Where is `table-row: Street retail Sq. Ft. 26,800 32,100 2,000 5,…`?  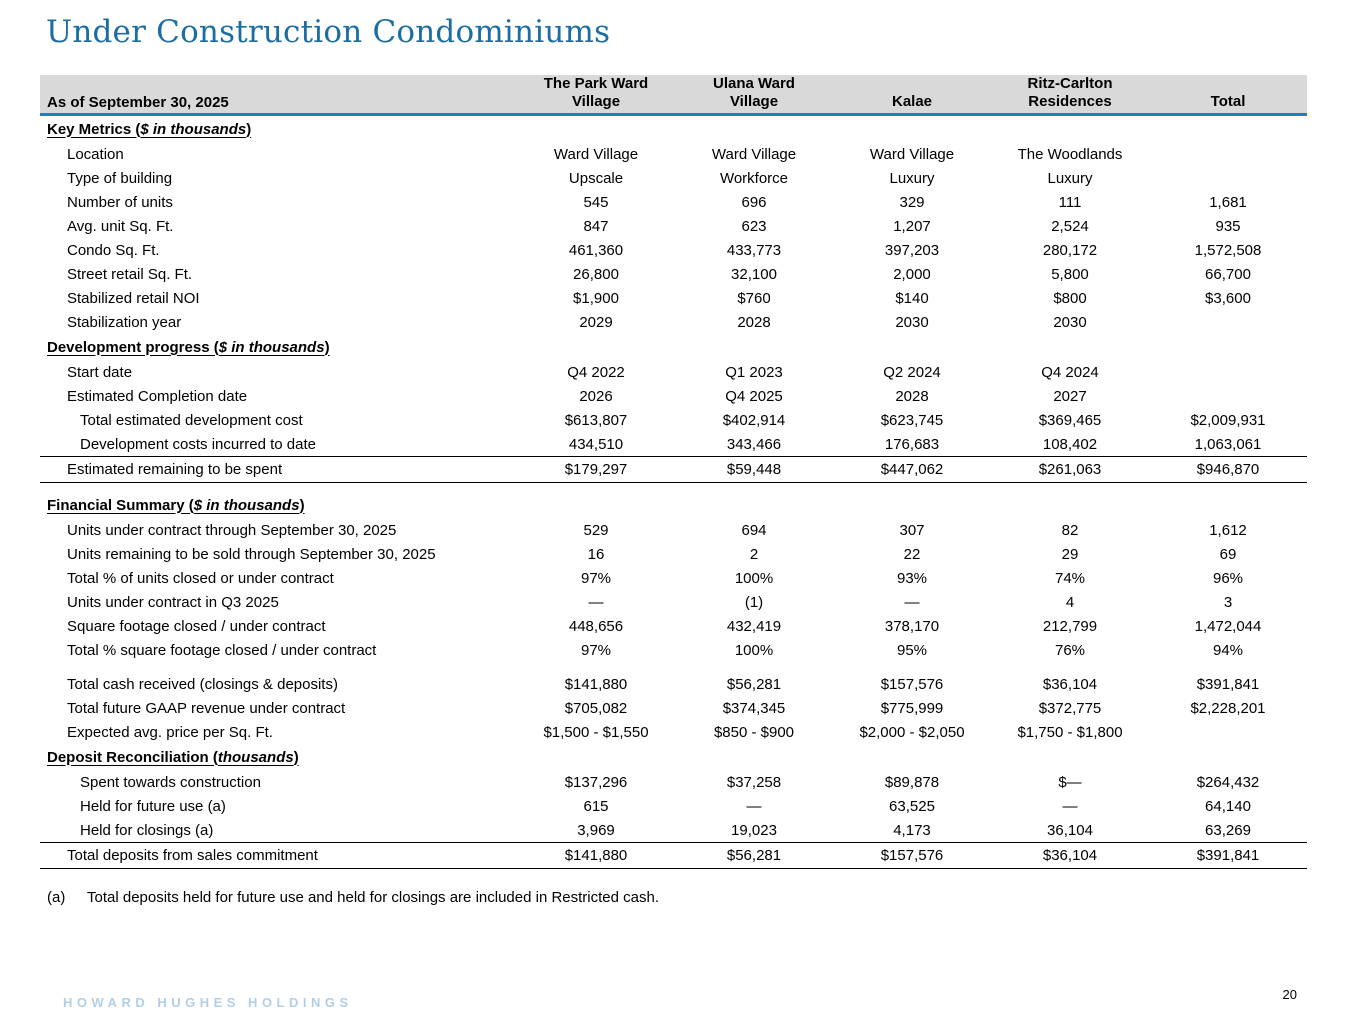 table-row: Street retail Sq. Ft. 26,800 32,100 2,000 5,… is located at coordinates (673, 274).